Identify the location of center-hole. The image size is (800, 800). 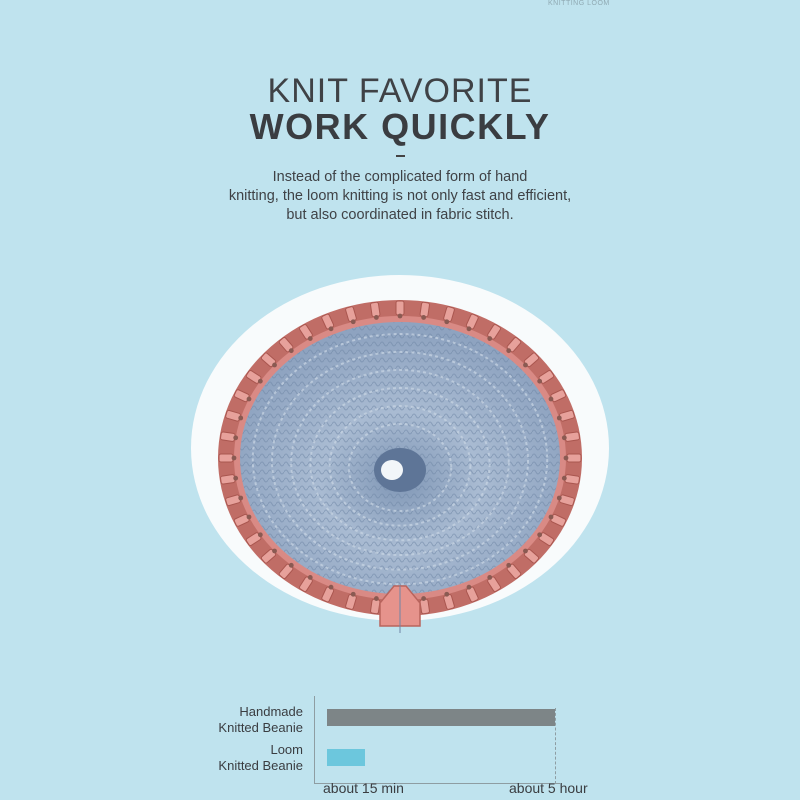
(392, 470).